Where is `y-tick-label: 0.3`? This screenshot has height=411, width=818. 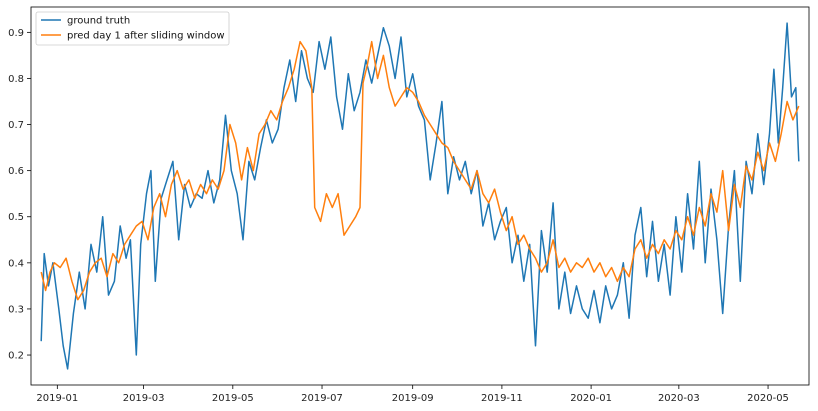 y-tick-label: 0.3 is located at coordinates (16, 309).